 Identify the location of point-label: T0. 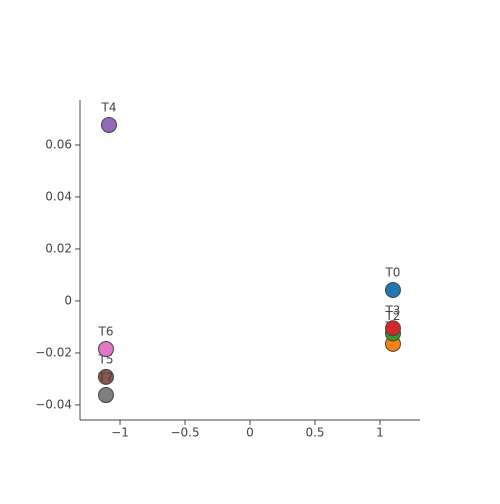
(392, 273).